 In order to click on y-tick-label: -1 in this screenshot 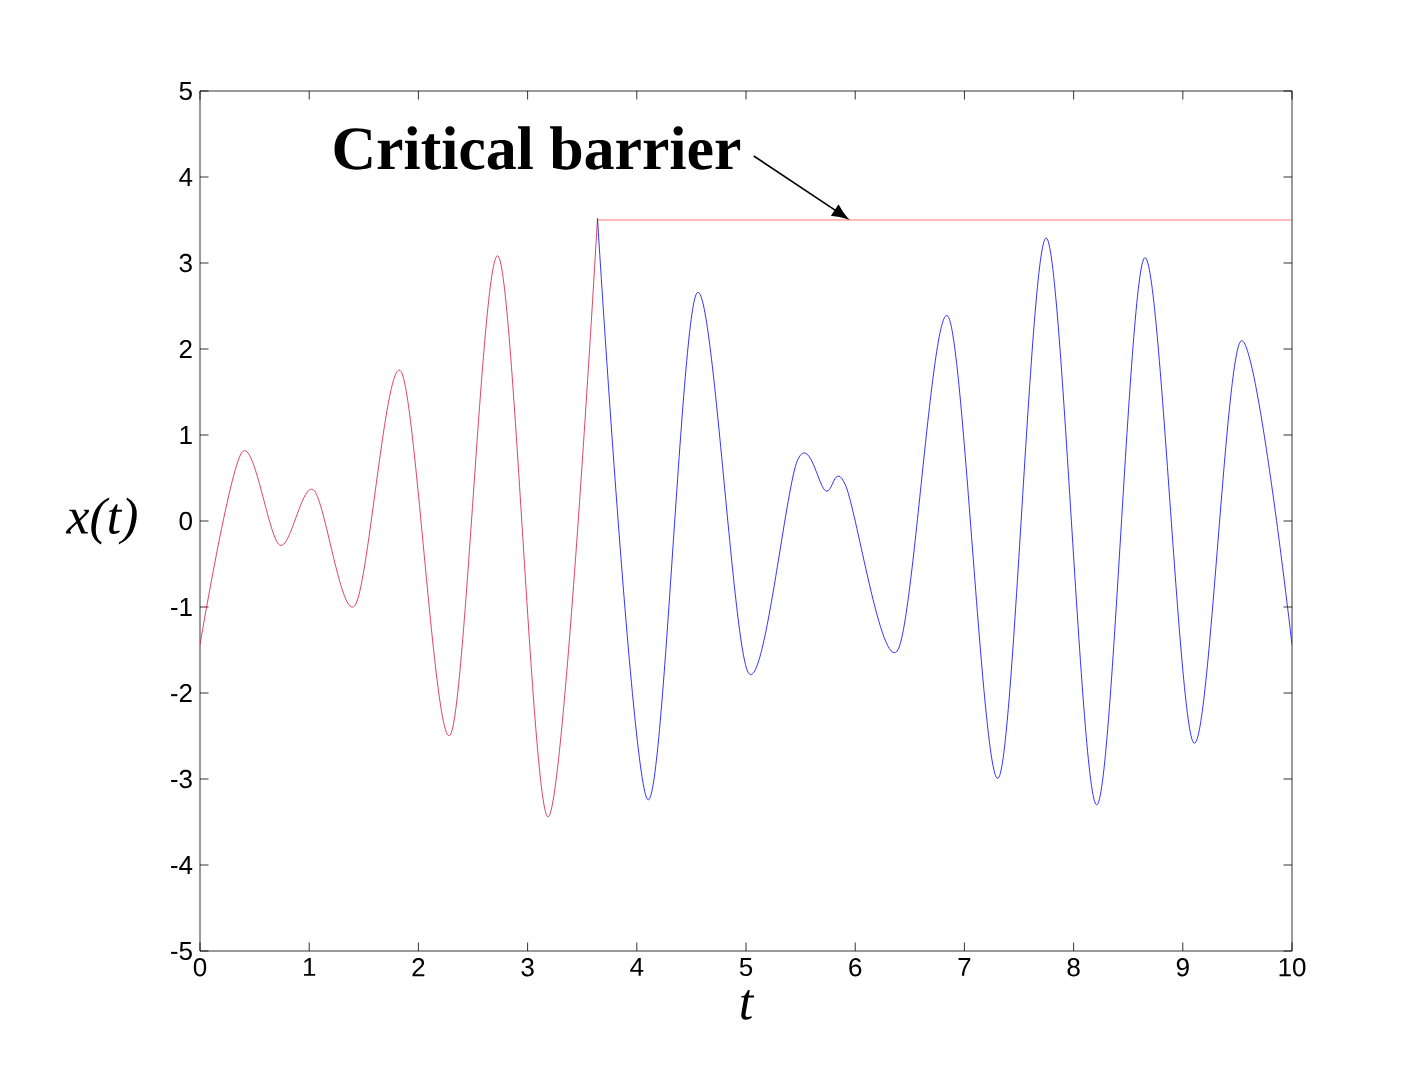, I will do `click(181, 607)`.